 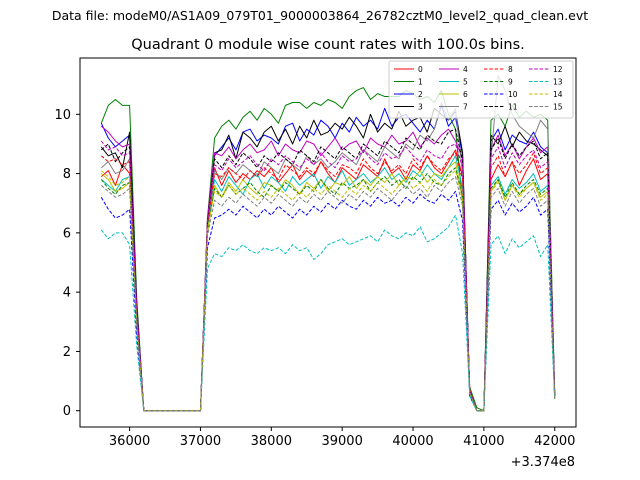 What do you see at coordinates (420, 69) in the screenshot?
I see `legend-label-0: 0` at bounding box center [420, 69].